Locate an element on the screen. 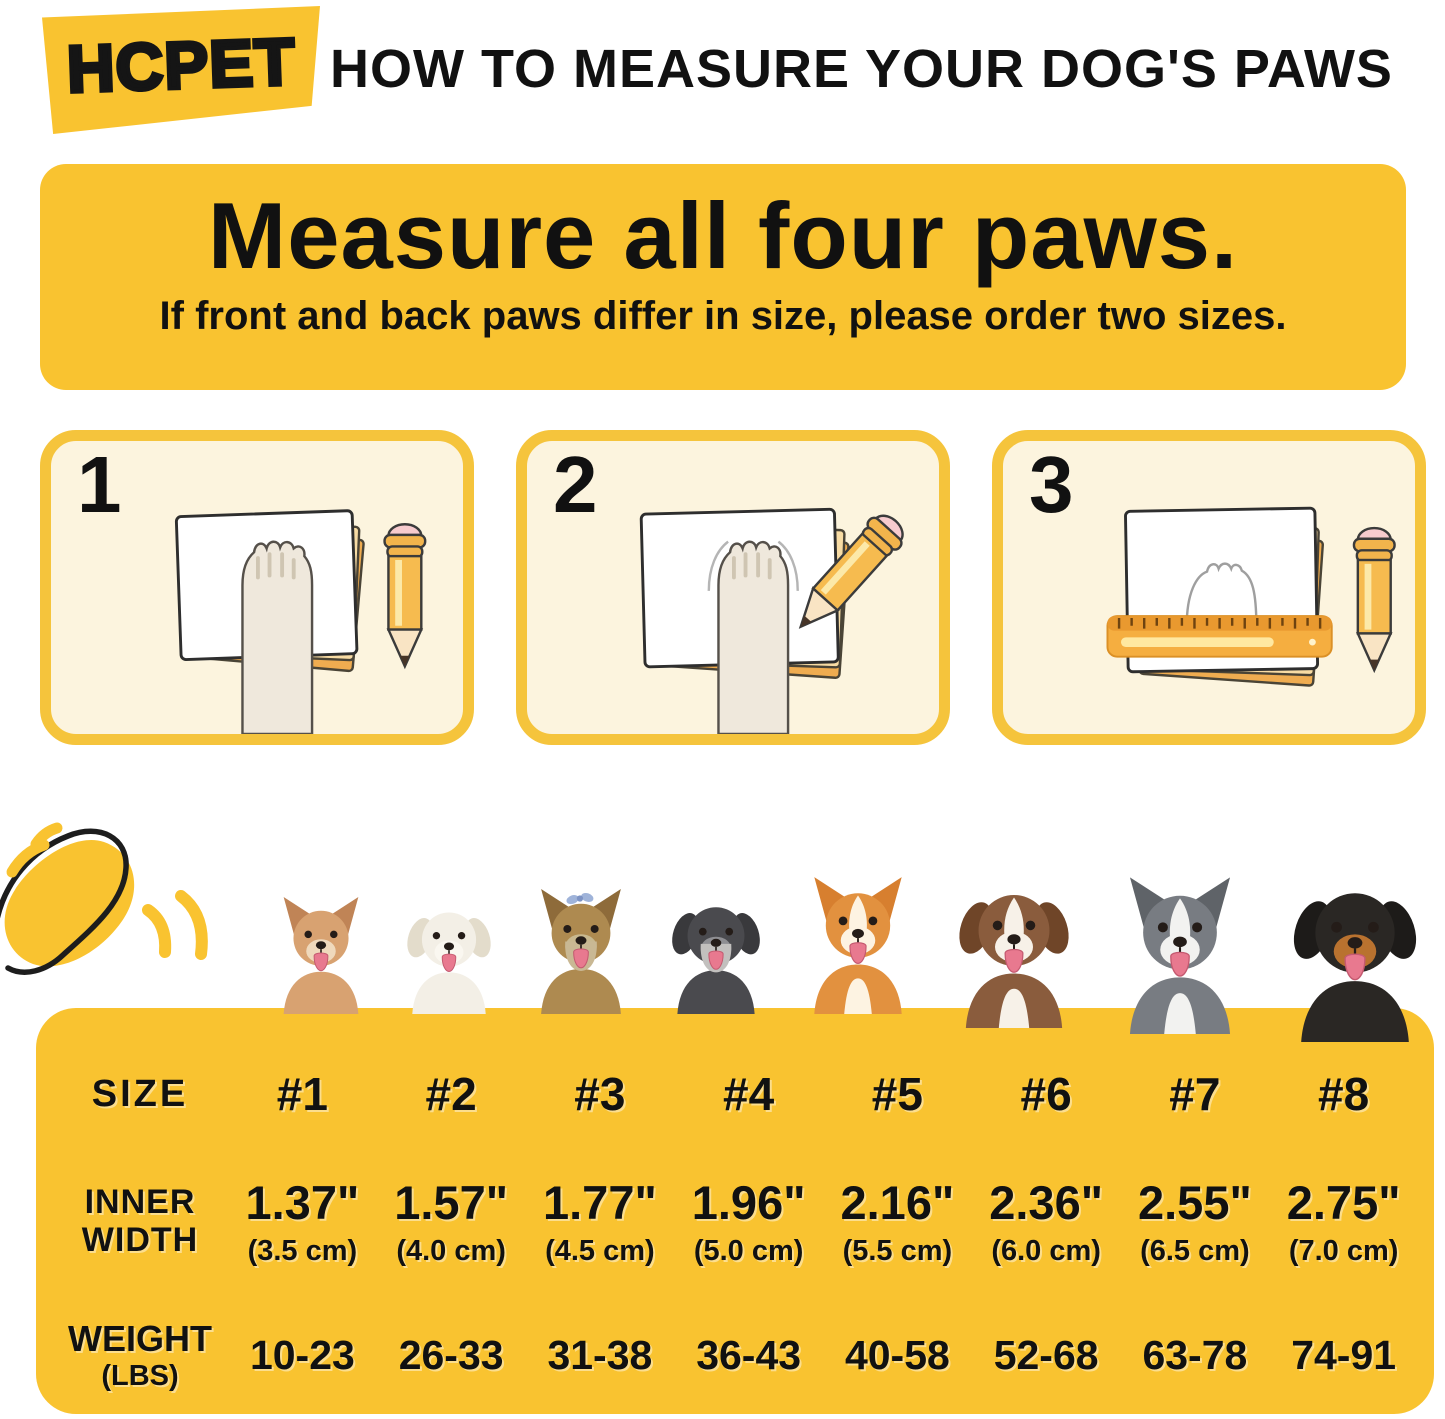 The height and width of the screenshot is (1419, 1445). inner-width-cell: 1.77" (4.5 cm) is located at coordinates (600, 1221).